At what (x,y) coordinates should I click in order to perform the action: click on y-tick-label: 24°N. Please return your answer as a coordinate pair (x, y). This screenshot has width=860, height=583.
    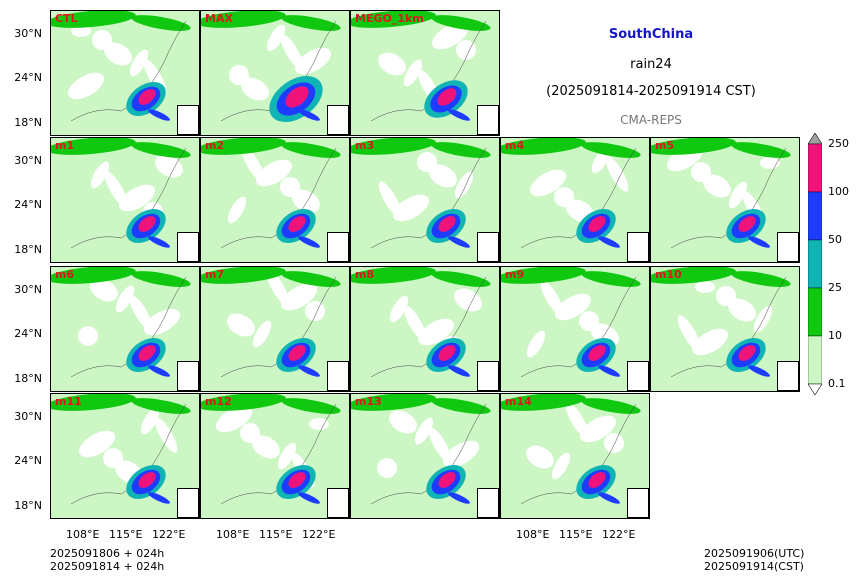
    Looking at the image, I should click on (28, 77).